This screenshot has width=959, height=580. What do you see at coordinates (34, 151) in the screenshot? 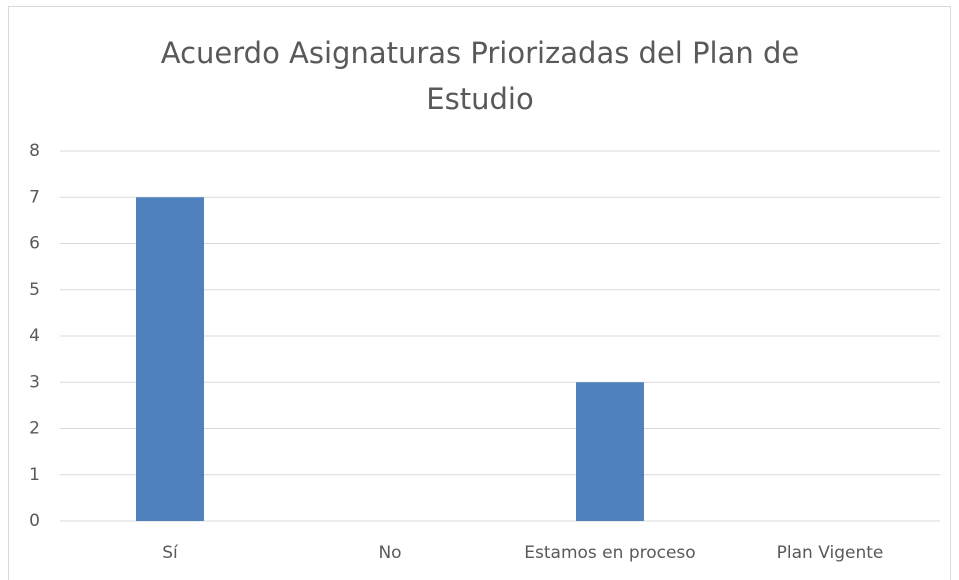
I see `y-tick-label: 8` at bounding box center [34, 151].